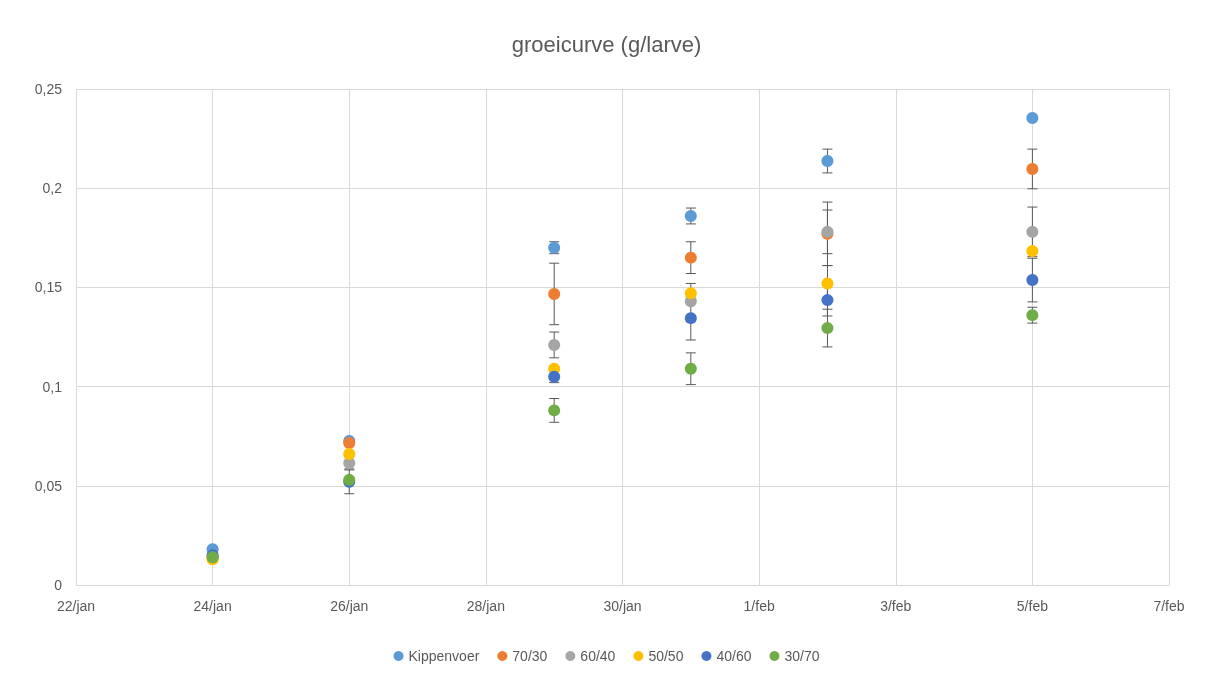 Image resolution: width=1213 pixels, height=684 pixels. I want to click on y-tick-label: 0,1, so click(52, 386).